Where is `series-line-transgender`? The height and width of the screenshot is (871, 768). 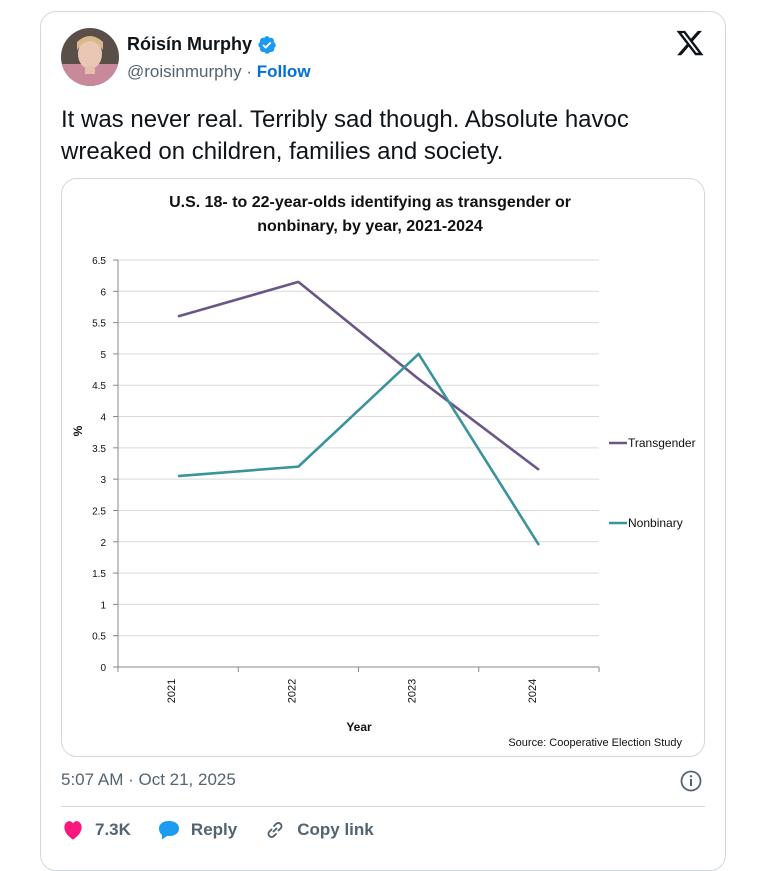
series-line-transgender is located at coordinates (358, 375).